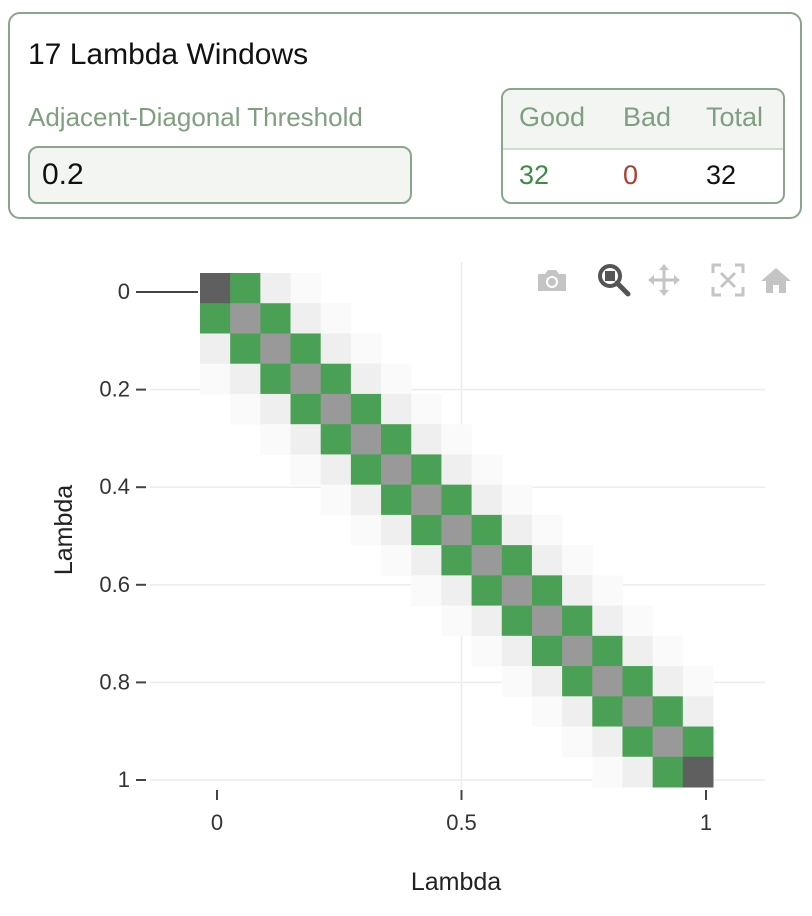 The height and width of the screenshot is (916, 812). What do you see at coordinates (552, 280) in the screenshot?
I see `camera-icon` at bounding box center [552, 280].